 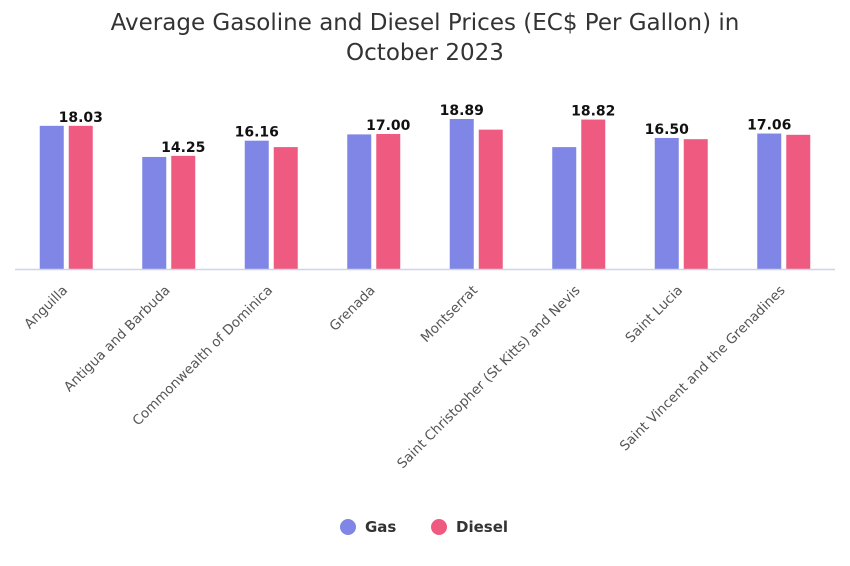 I want to click on bar-diesel-commonwealth-of-dominica: Commonwealth of Dominica — Diesel: 15.35, so click(x=285, y=208).